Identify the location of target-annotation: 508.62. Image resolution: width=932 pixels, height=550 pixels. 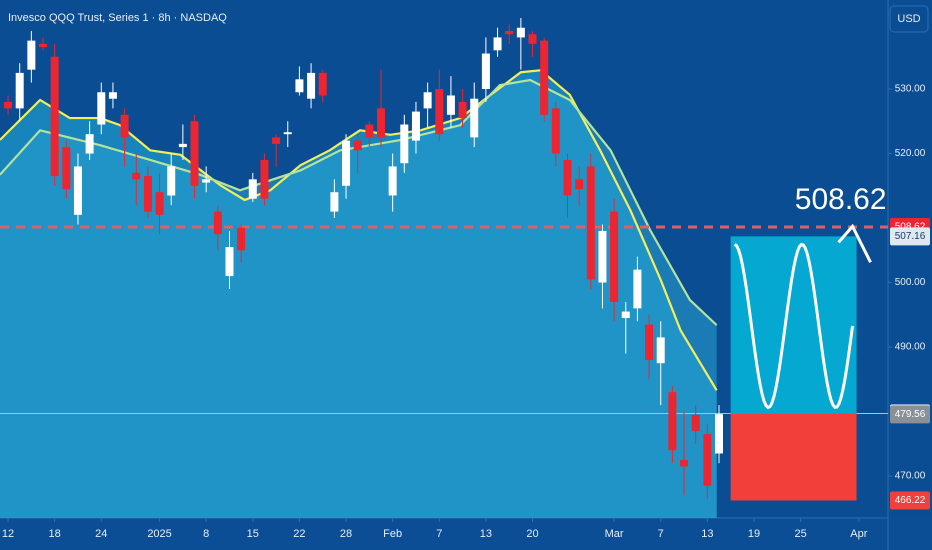
(841, 199).